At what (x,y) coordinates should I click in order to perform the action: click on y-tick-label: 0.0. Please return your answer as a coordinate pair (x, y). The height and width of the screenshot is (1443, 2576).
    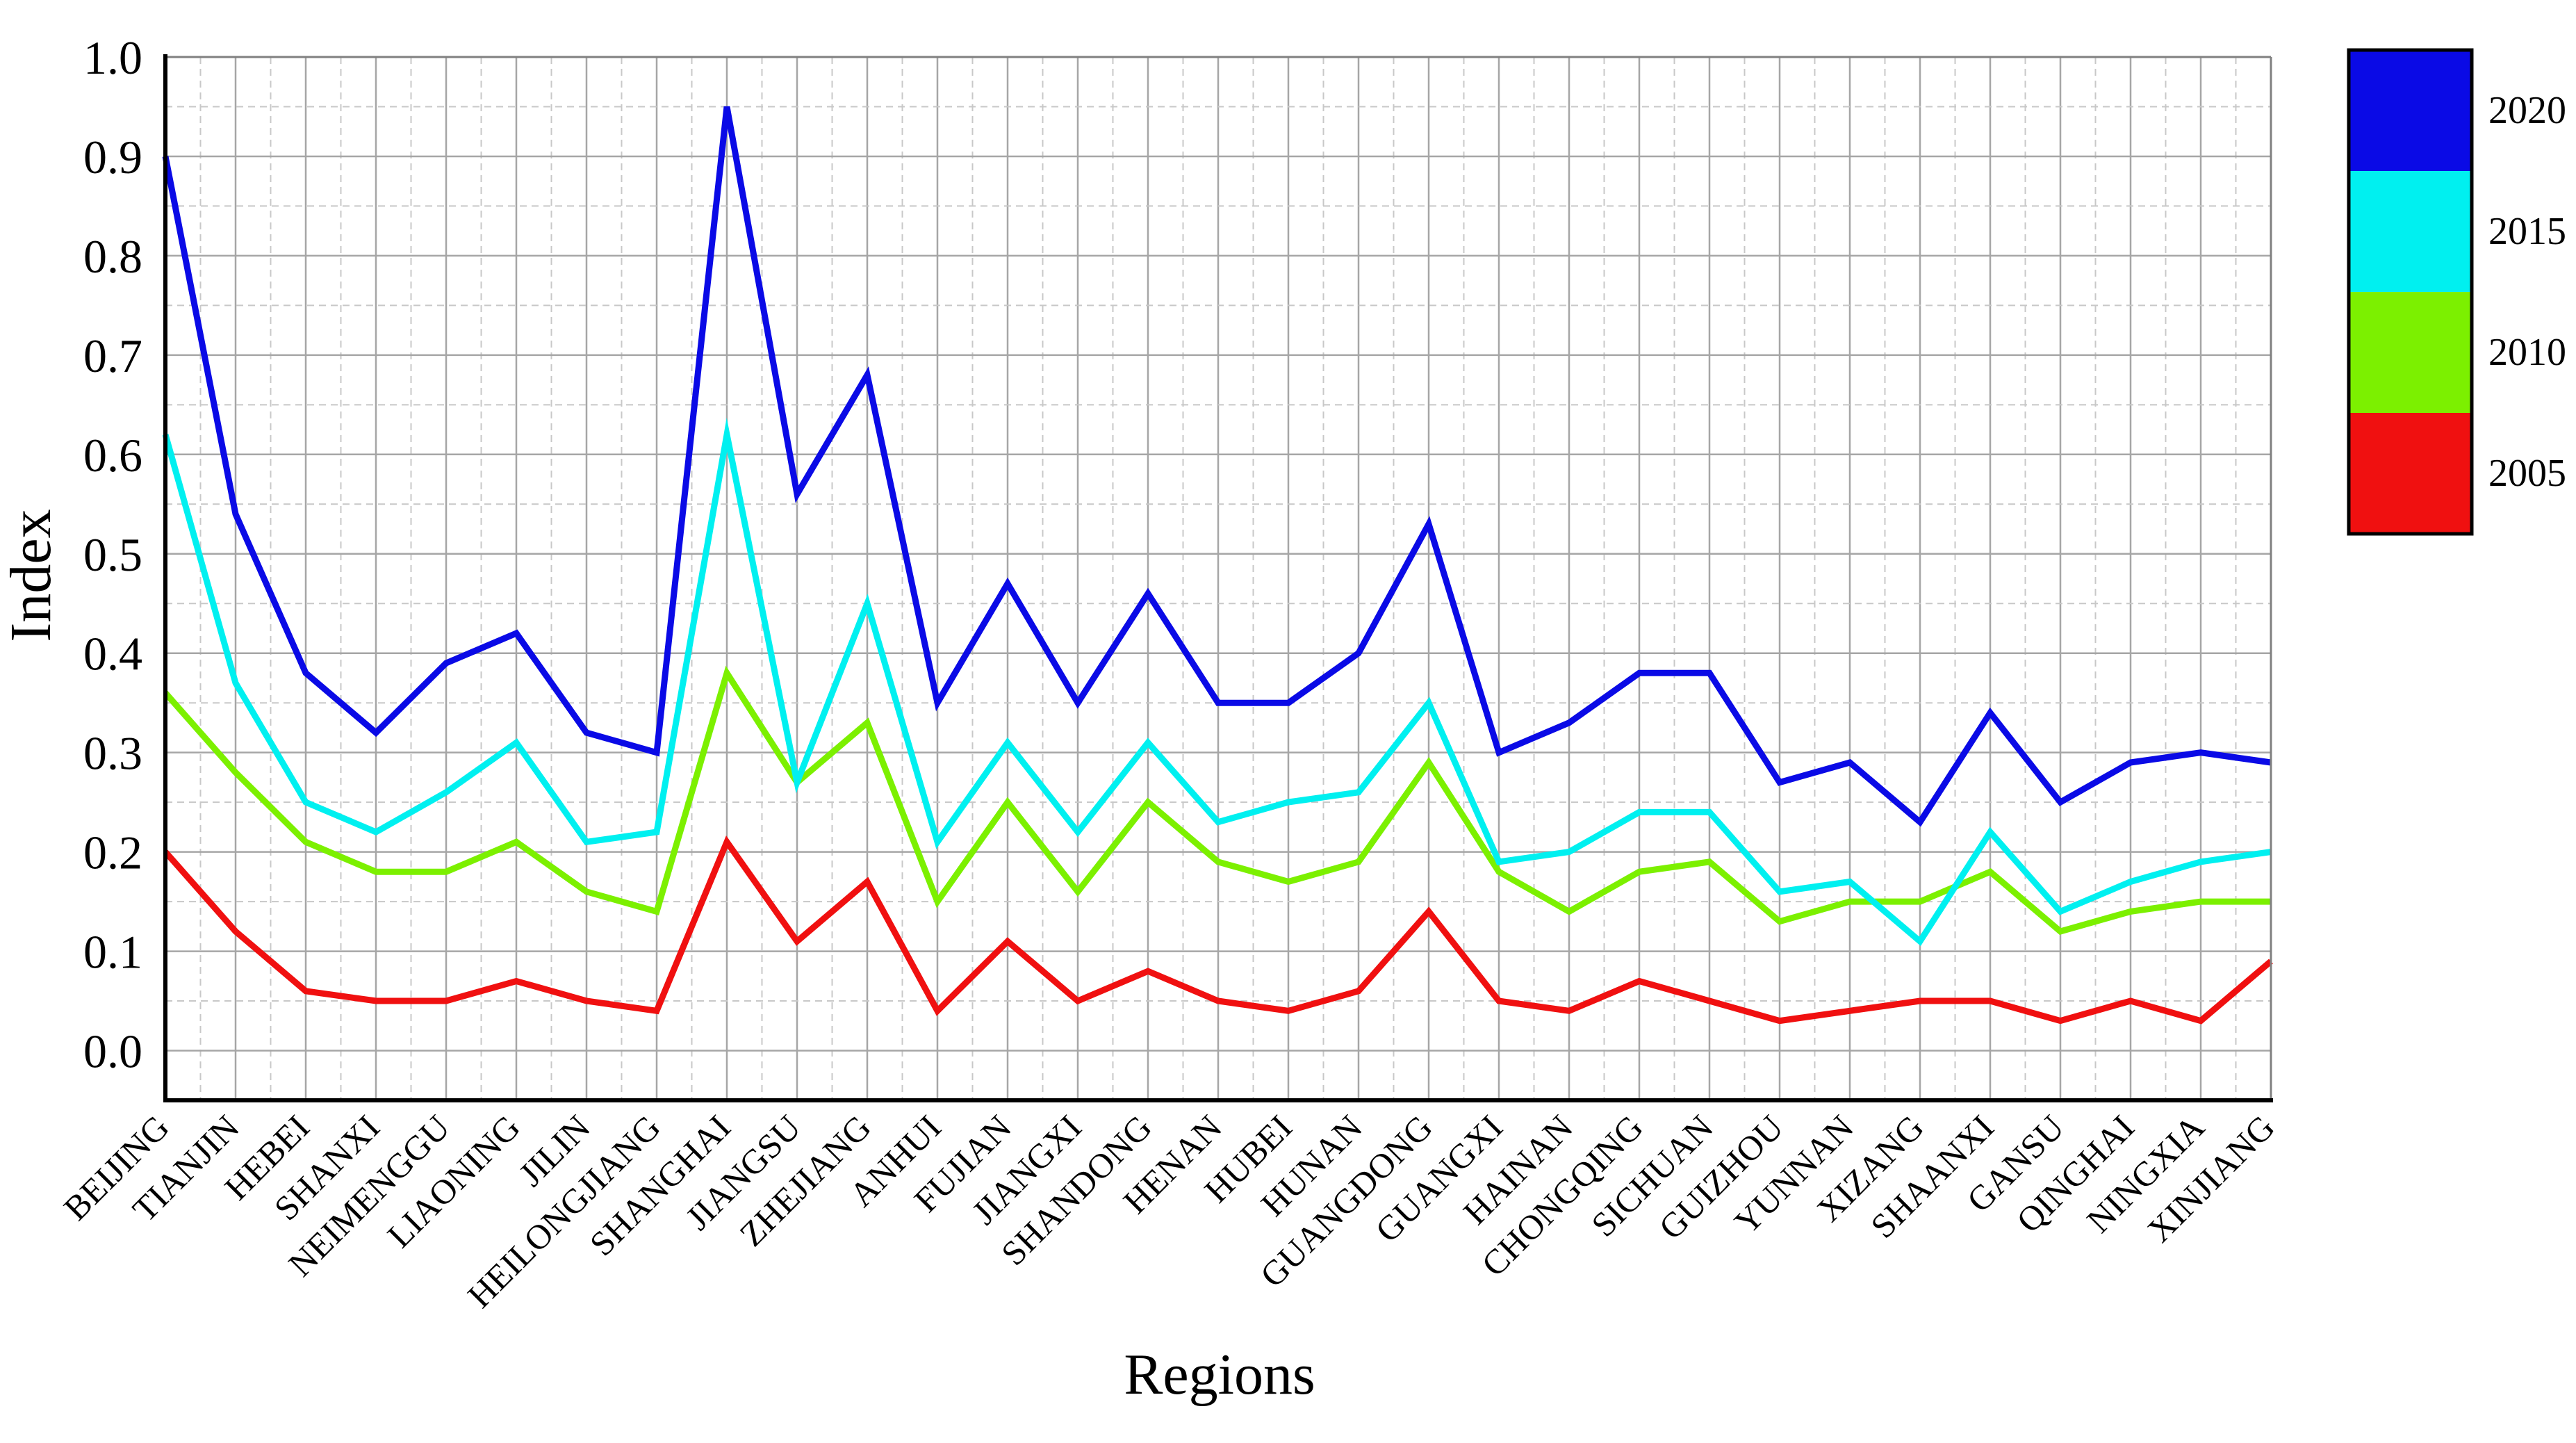
    Looking at the image, I should click on (112, 1052).